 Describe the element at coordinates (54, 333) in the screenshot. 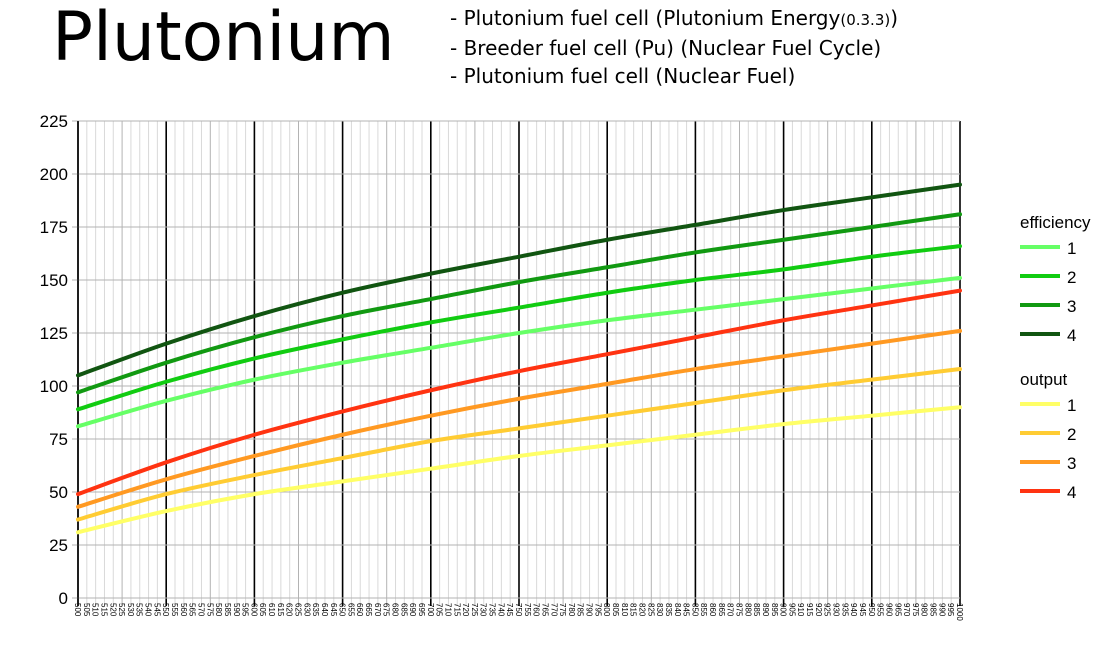

I see `y-tick-label: 125` at that location.